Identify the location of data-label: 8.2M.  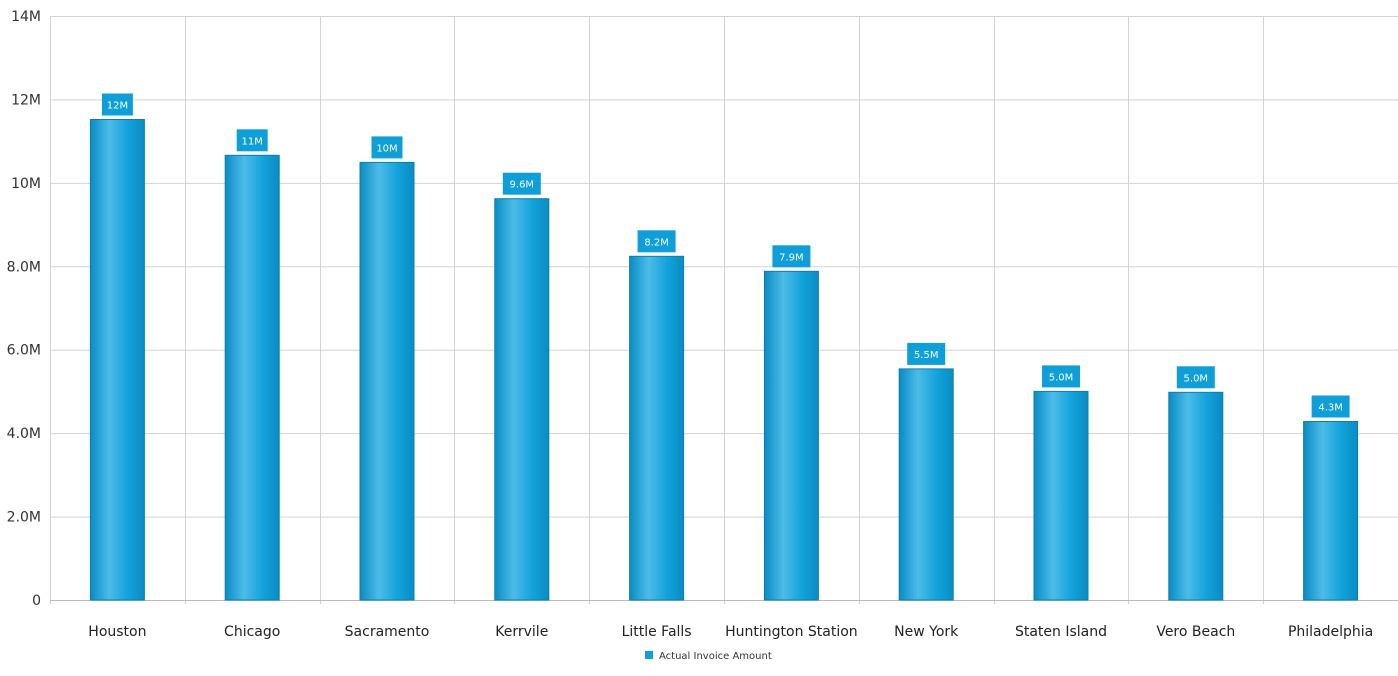
(656, 241).